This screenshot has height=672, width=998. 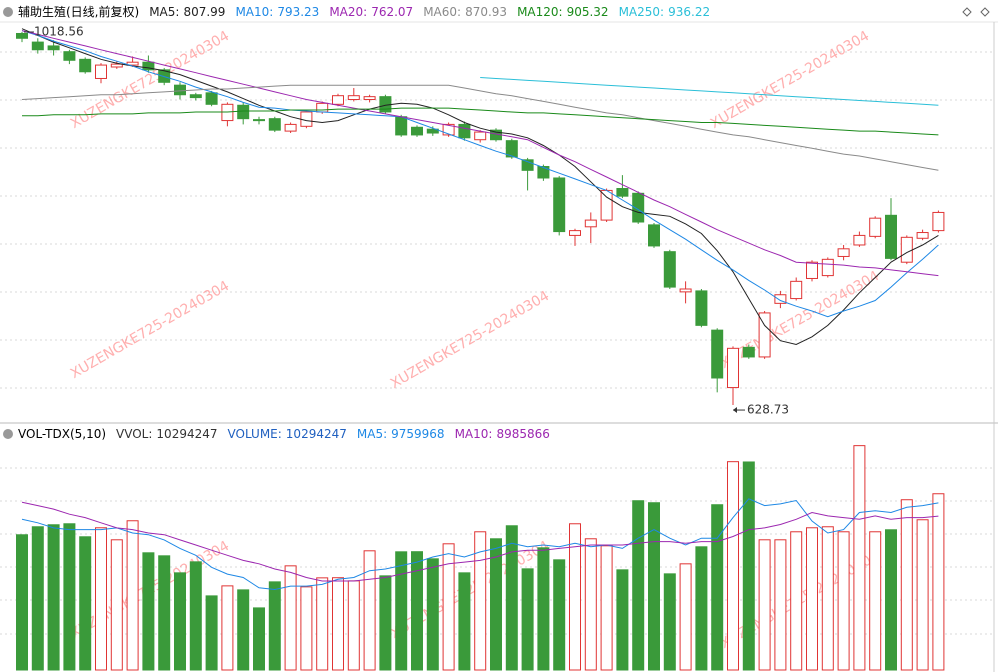 What do you see at coordinates (588, 12) in the screenshot?
I see `indicator-value: 905.32` at bounding box center [588, 12].